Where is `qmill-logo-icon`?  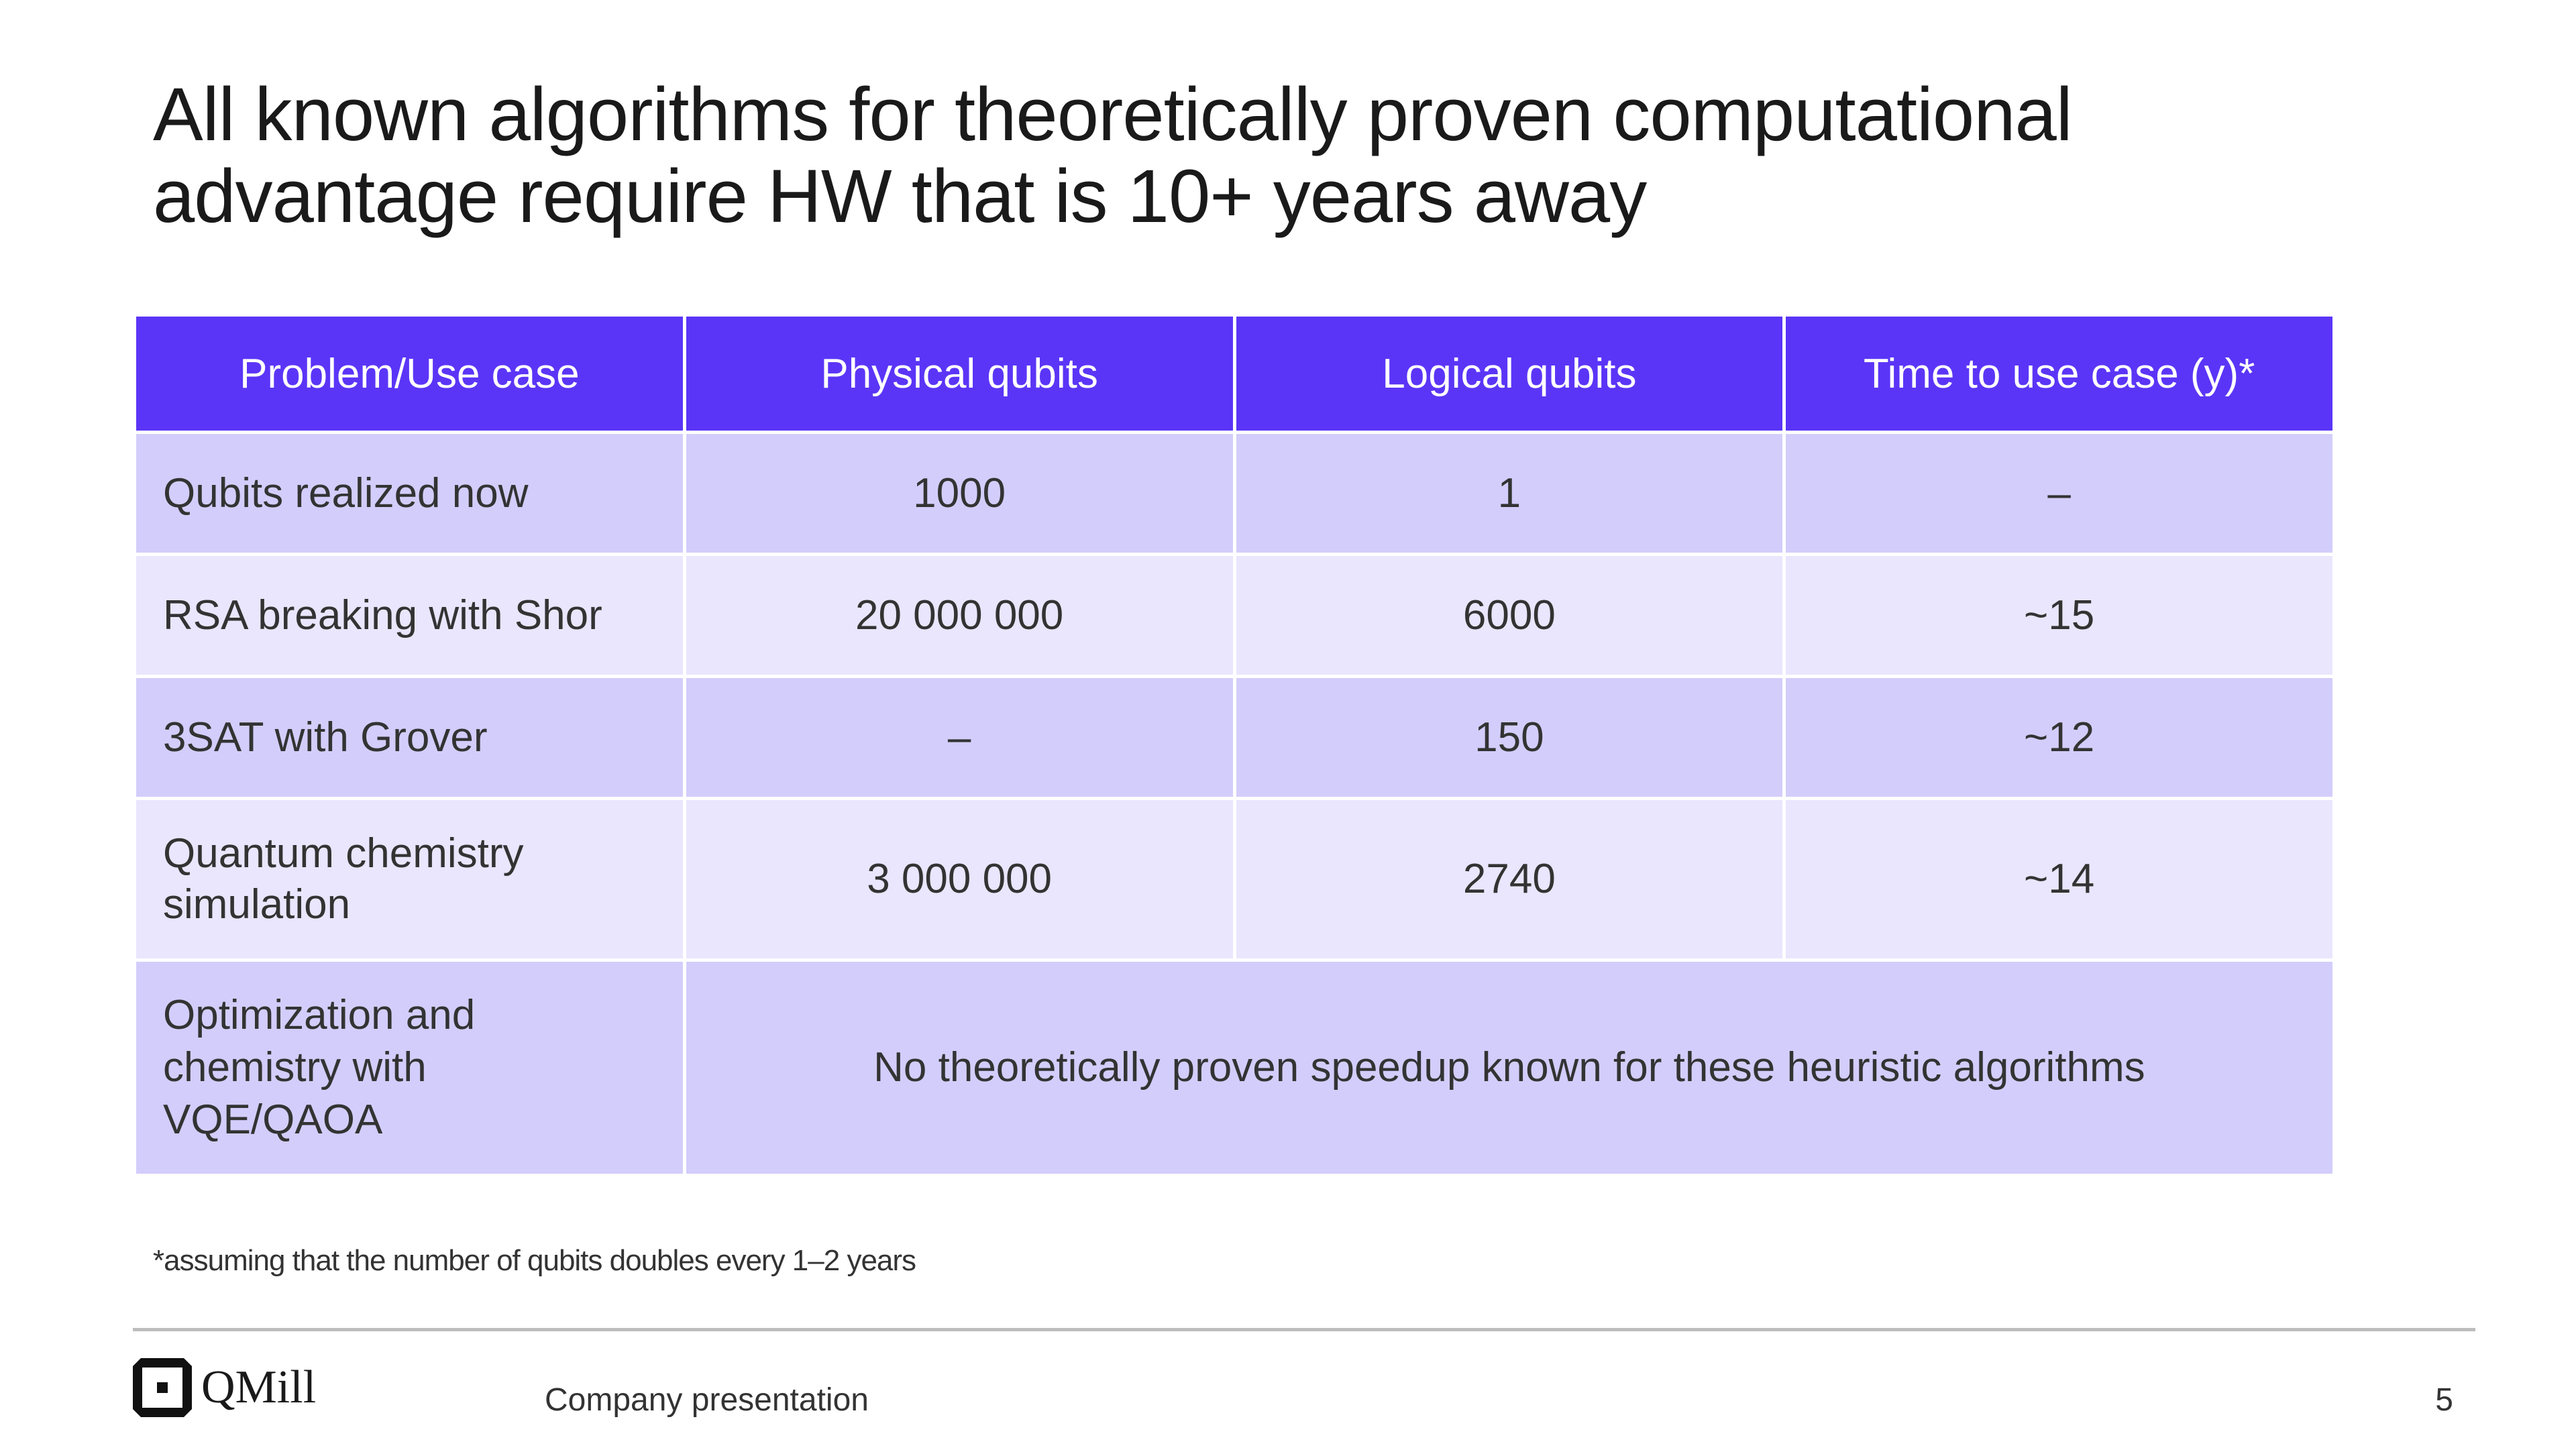 qmill-logo-icon is located at coordinates (162, 1387).